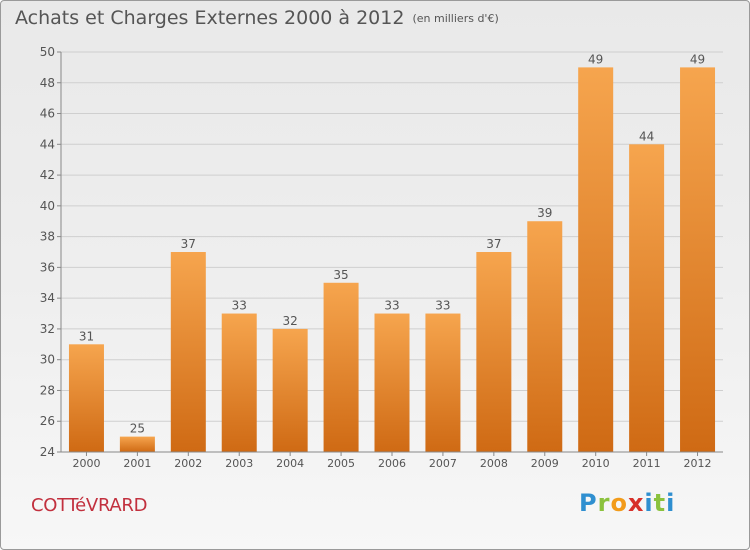 This screenshot has height=550, width=750. What do you see at coordinates (47, 267) in the screenshot?
I see `y-tick-label: 36` at bounding box center [47, 267].